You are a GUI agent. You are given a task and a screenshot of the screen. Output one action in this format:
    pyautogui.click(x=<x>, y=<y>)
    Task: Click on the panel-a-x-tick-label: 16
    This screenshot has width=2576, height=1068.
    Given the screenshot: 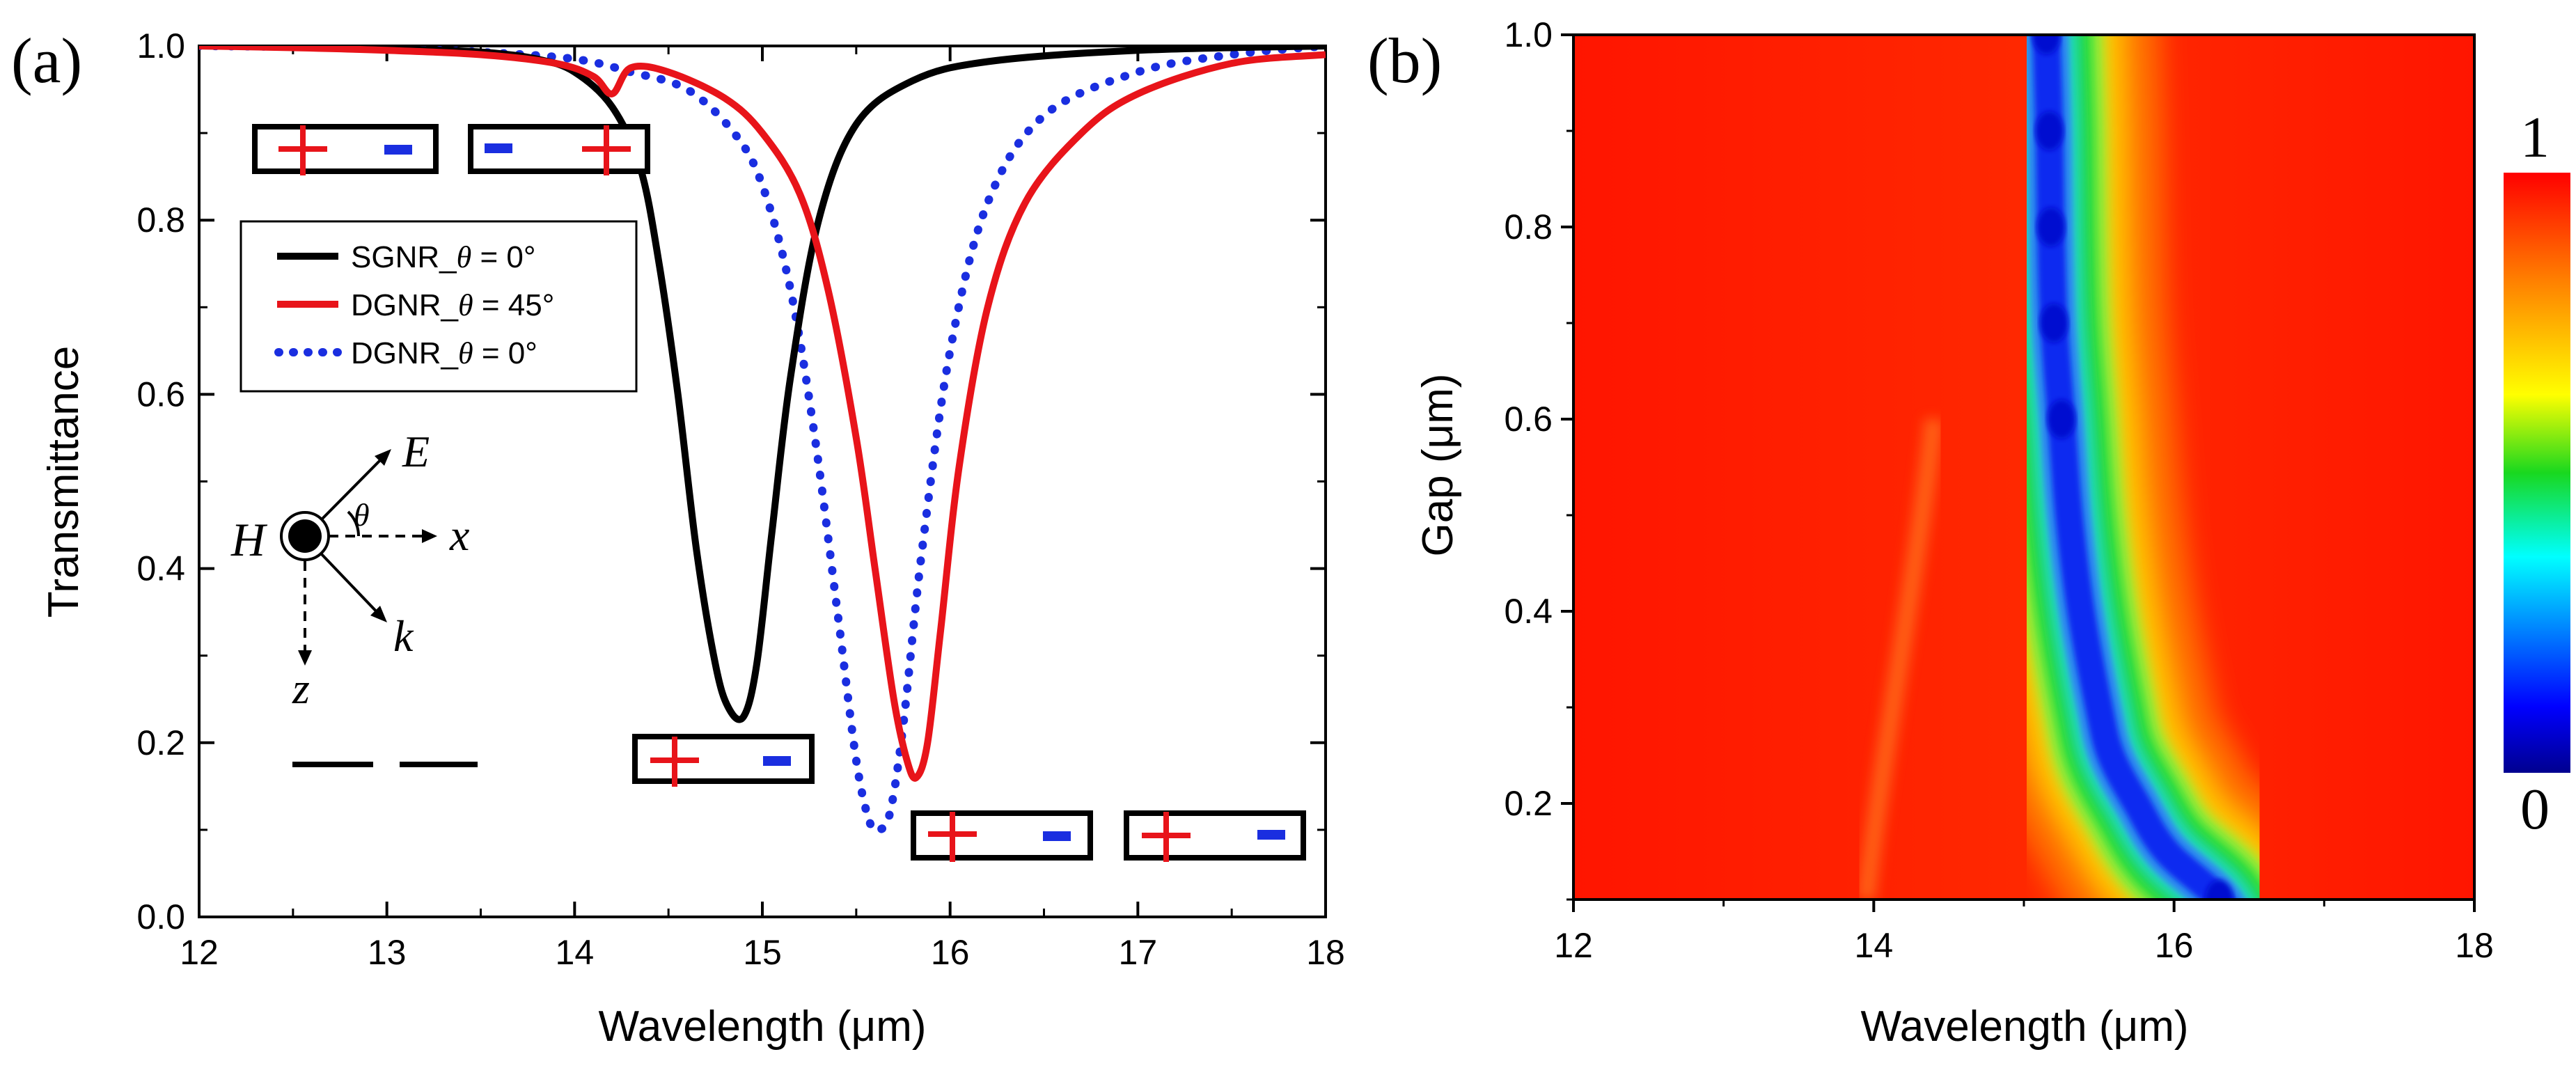 What is the action you would take?
    pyautogui.click(x=950, y=952)
    